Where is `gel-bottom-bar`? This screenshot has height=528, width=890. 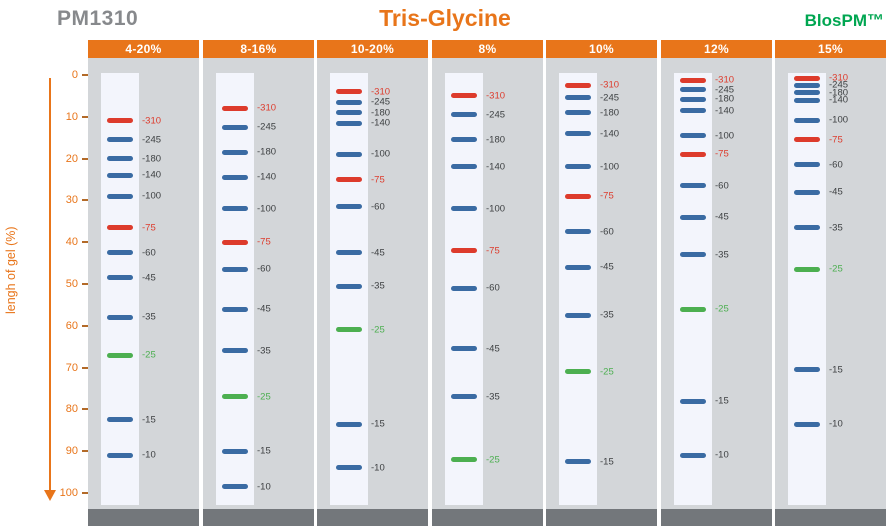 gel-bottom-bar is located at coordinates (372, 517).